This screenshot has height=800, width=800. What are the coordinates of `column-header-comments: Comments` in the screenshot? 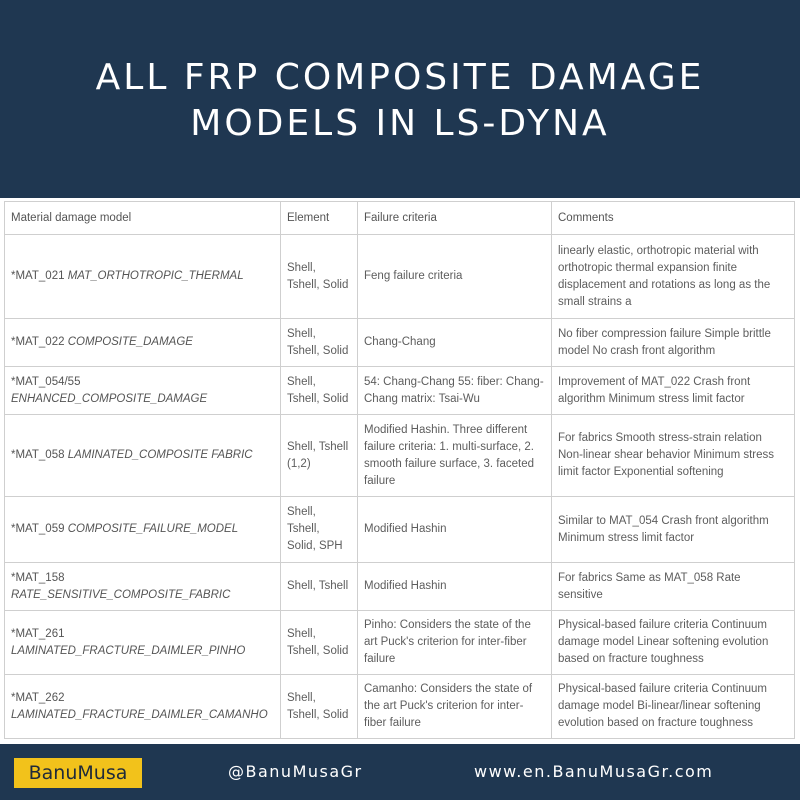 It's located at (673, 218).